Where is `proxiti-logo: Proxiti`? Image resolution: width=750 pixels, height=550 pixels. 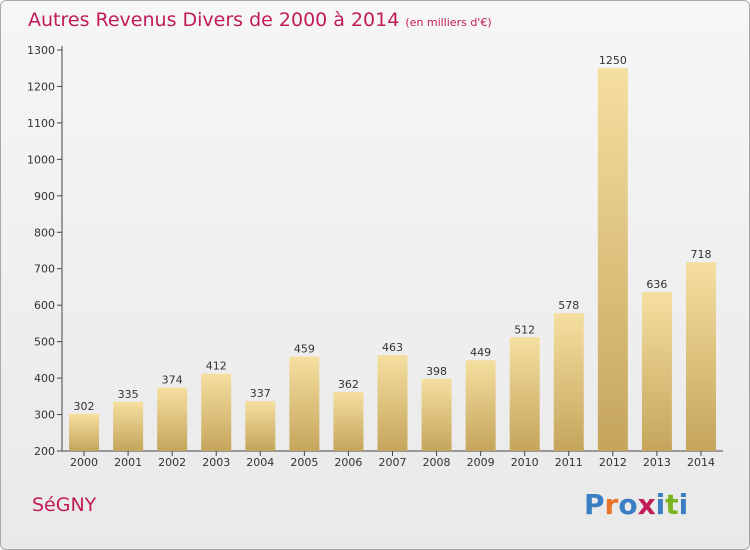
proxiti-logo: Proxiti is located at coordinates (636, 504).